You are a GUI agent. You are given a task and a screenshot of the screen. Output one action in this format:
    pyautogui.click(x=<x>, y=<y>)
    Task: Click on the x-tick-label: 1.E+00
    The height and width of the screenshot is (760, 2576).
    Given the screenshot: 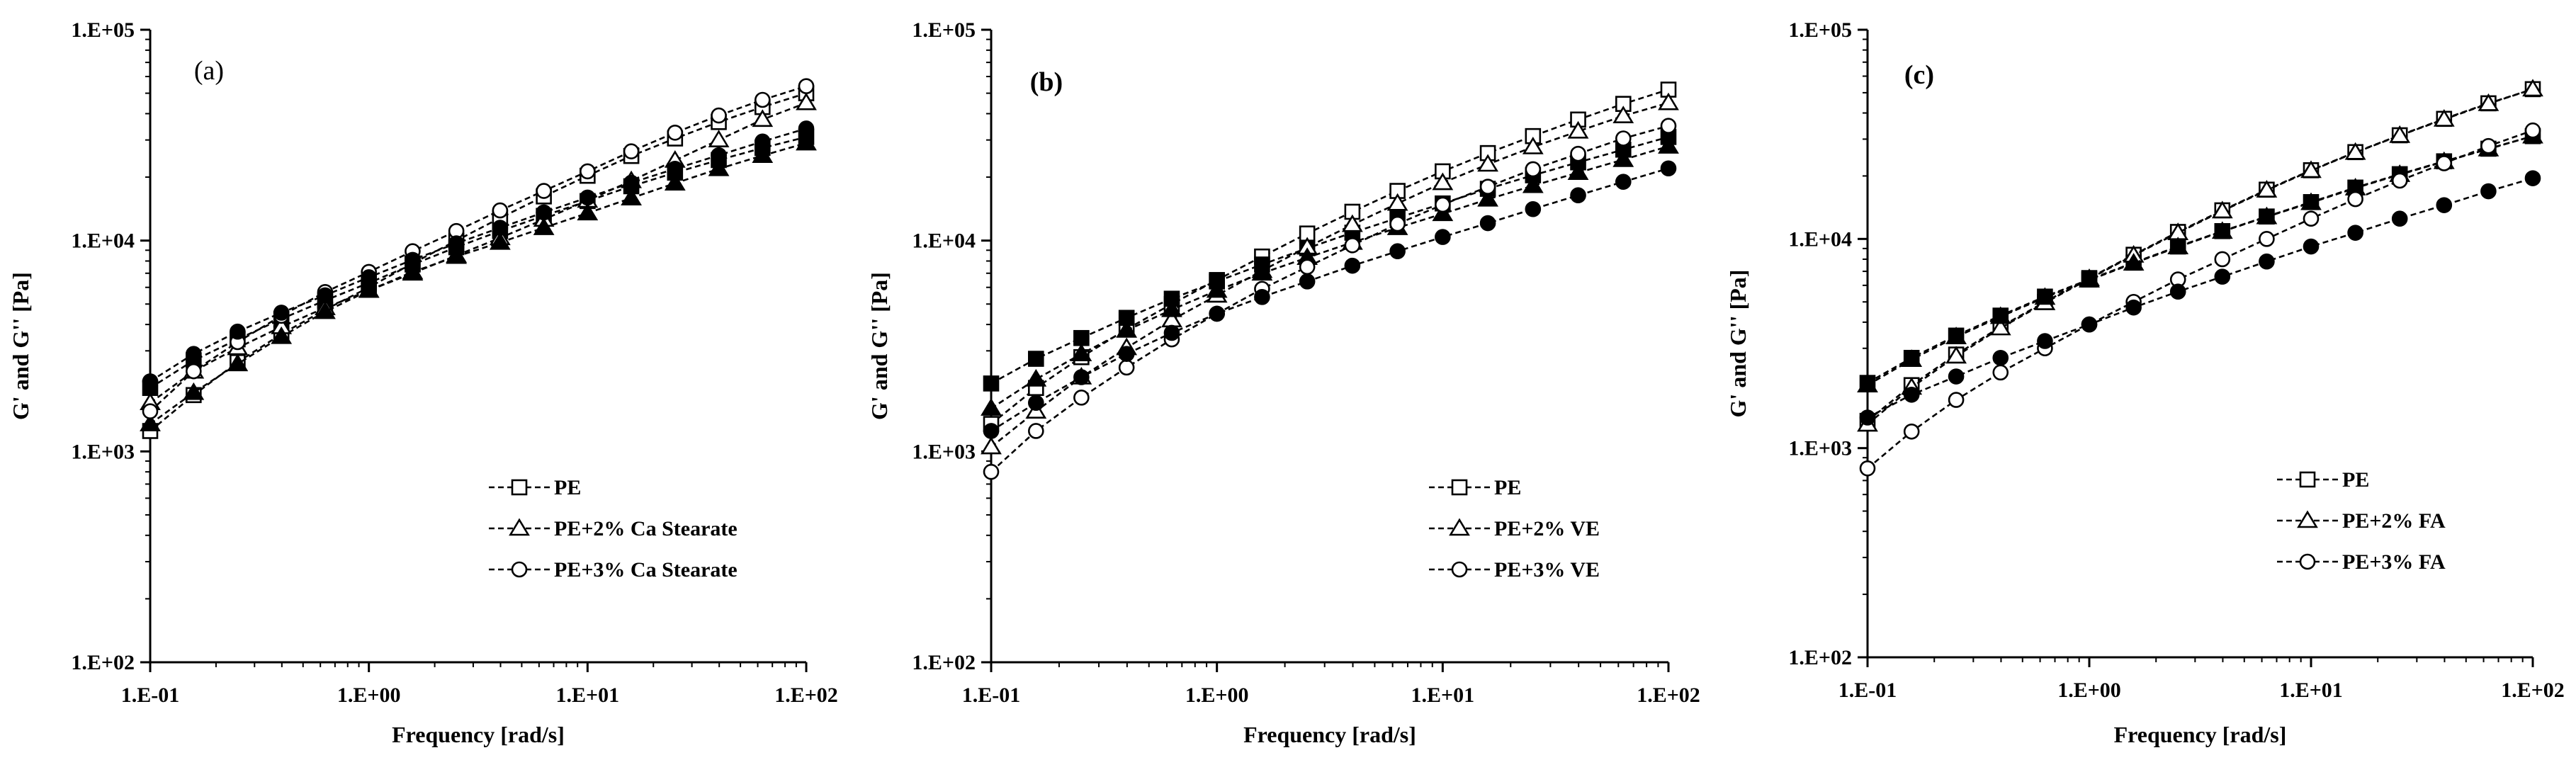 What is the action you would take?
    pyautogui.click(x=2089, y=690)
    